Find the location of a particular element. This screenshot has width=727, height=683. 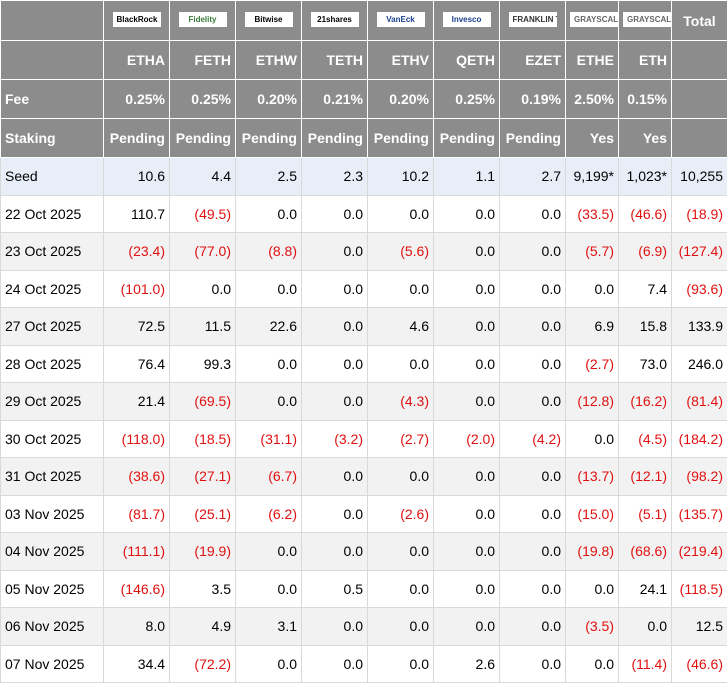

flow-value: (31.1) is located at coordinates (268, 438).